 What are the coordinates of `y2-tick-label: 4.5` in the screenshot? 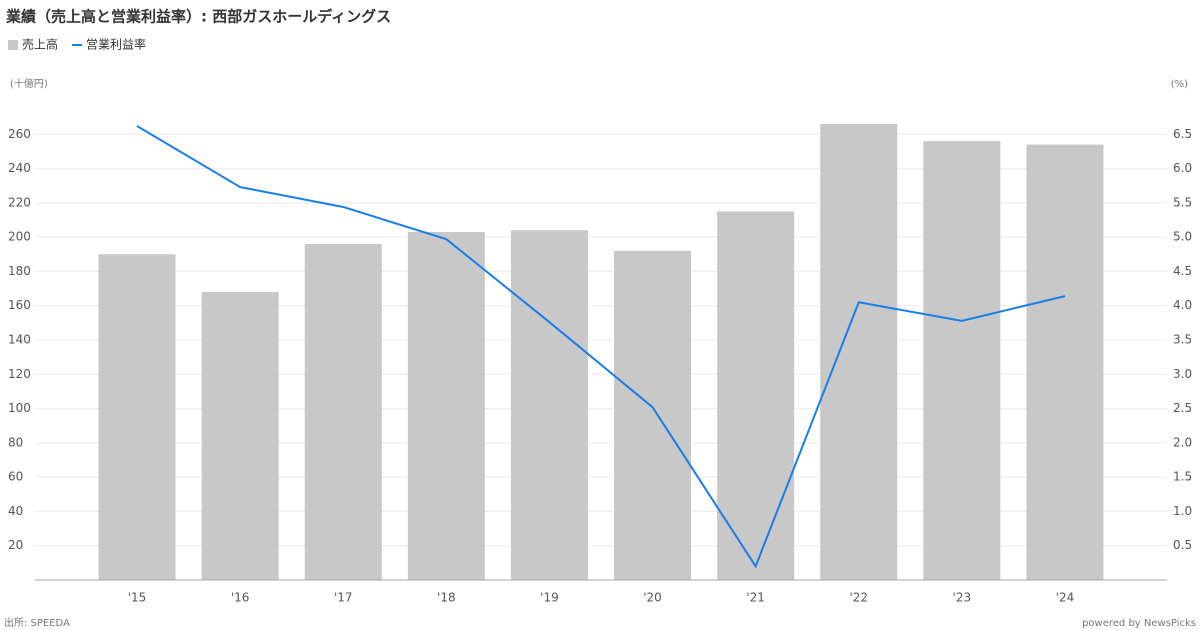 It's located at (1182, 271).